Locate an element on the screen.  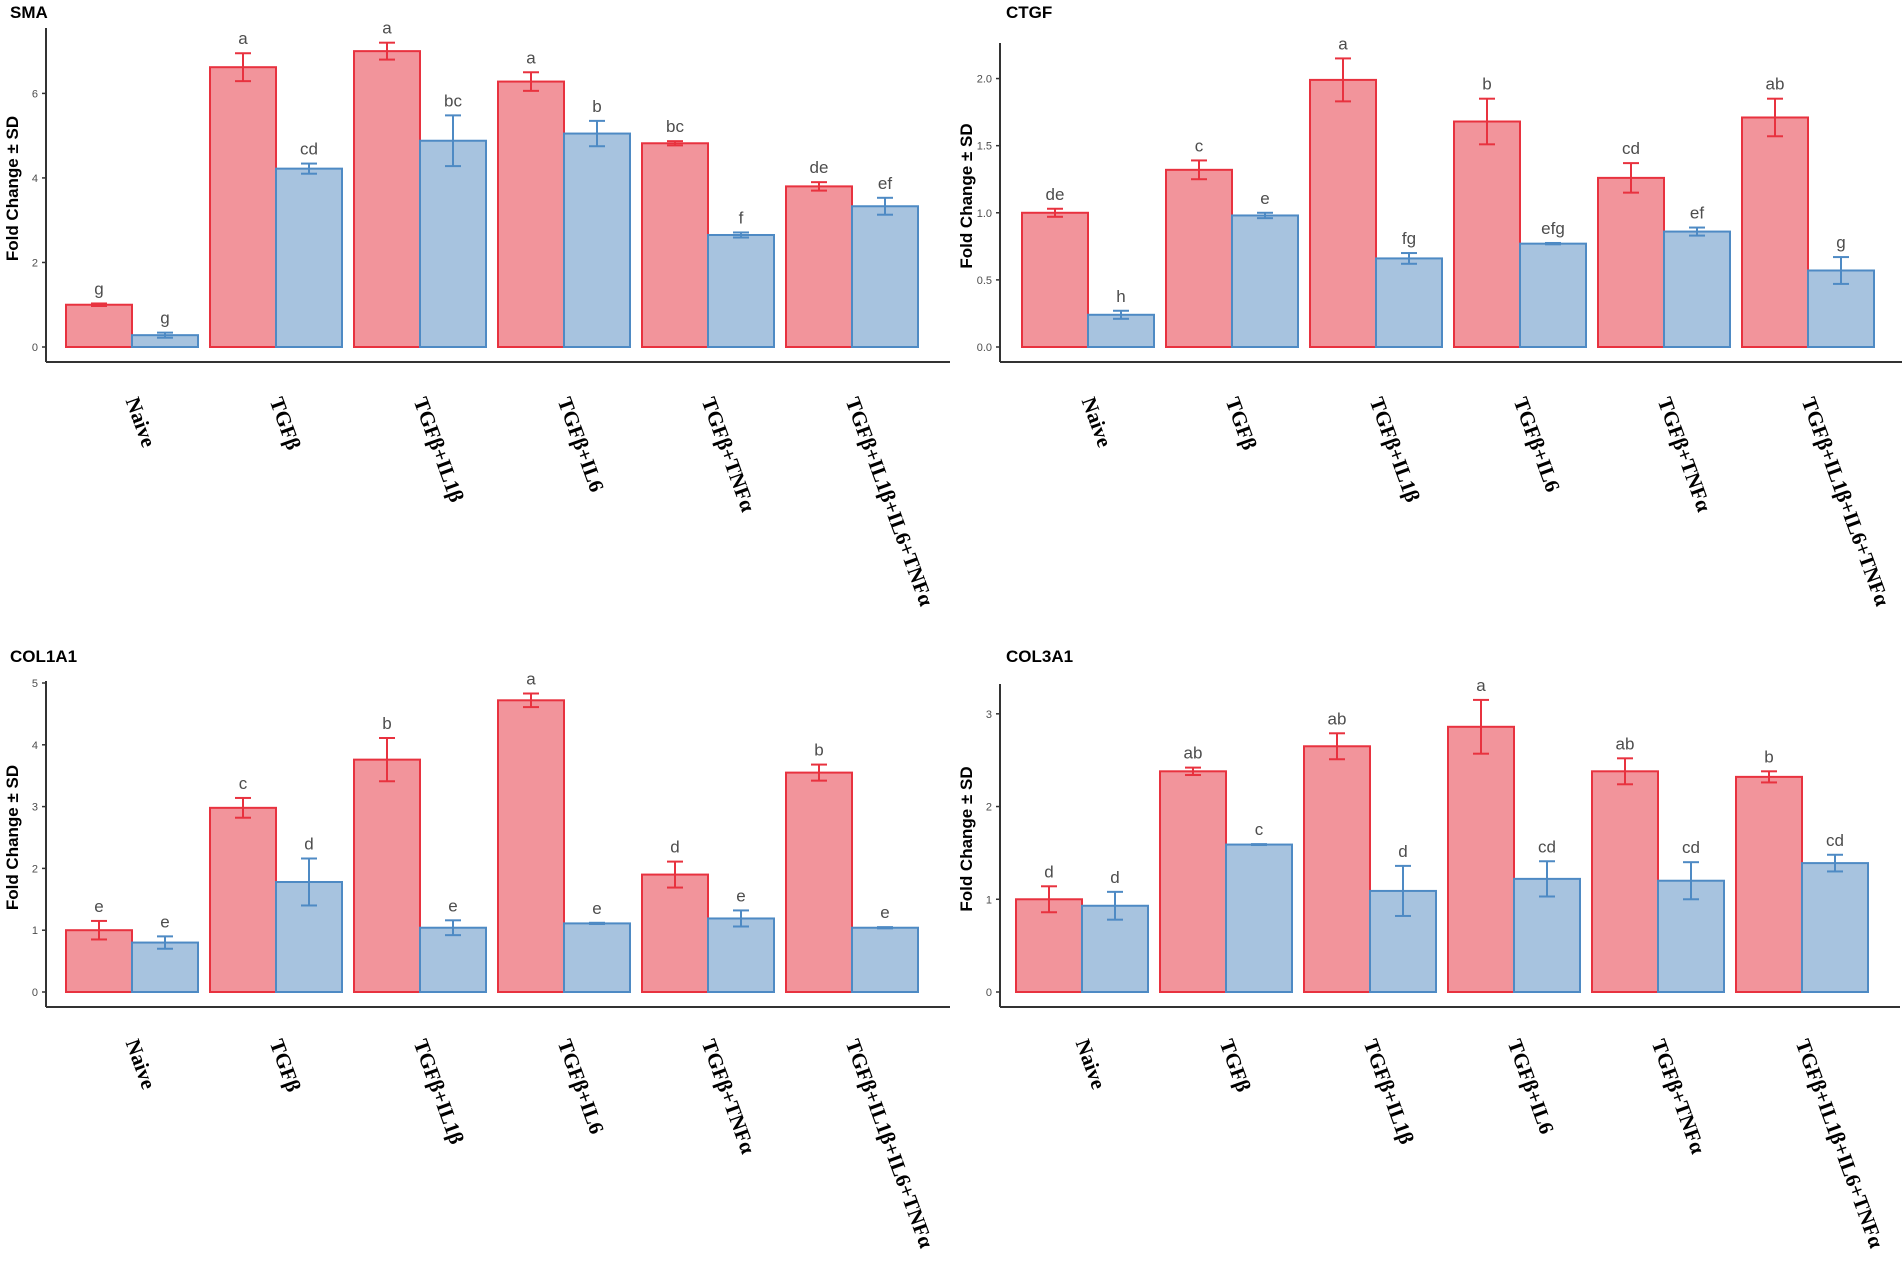
panel-title: COL3A1 is located at coordinates (1039, 656).